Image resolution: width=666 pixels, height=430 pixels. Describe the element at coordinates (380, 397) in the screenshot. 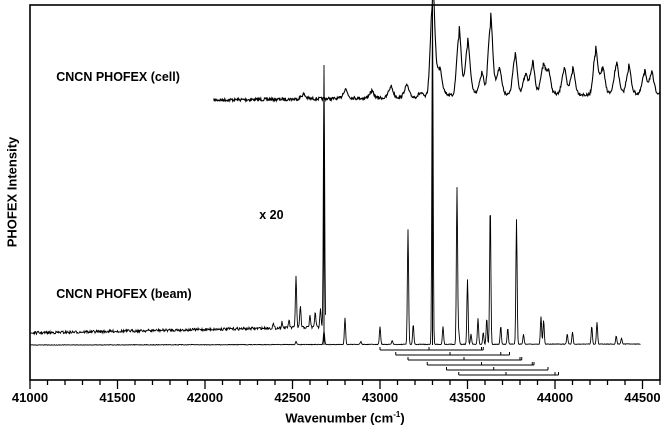

I see `x-tick-label: 43000` at that location.